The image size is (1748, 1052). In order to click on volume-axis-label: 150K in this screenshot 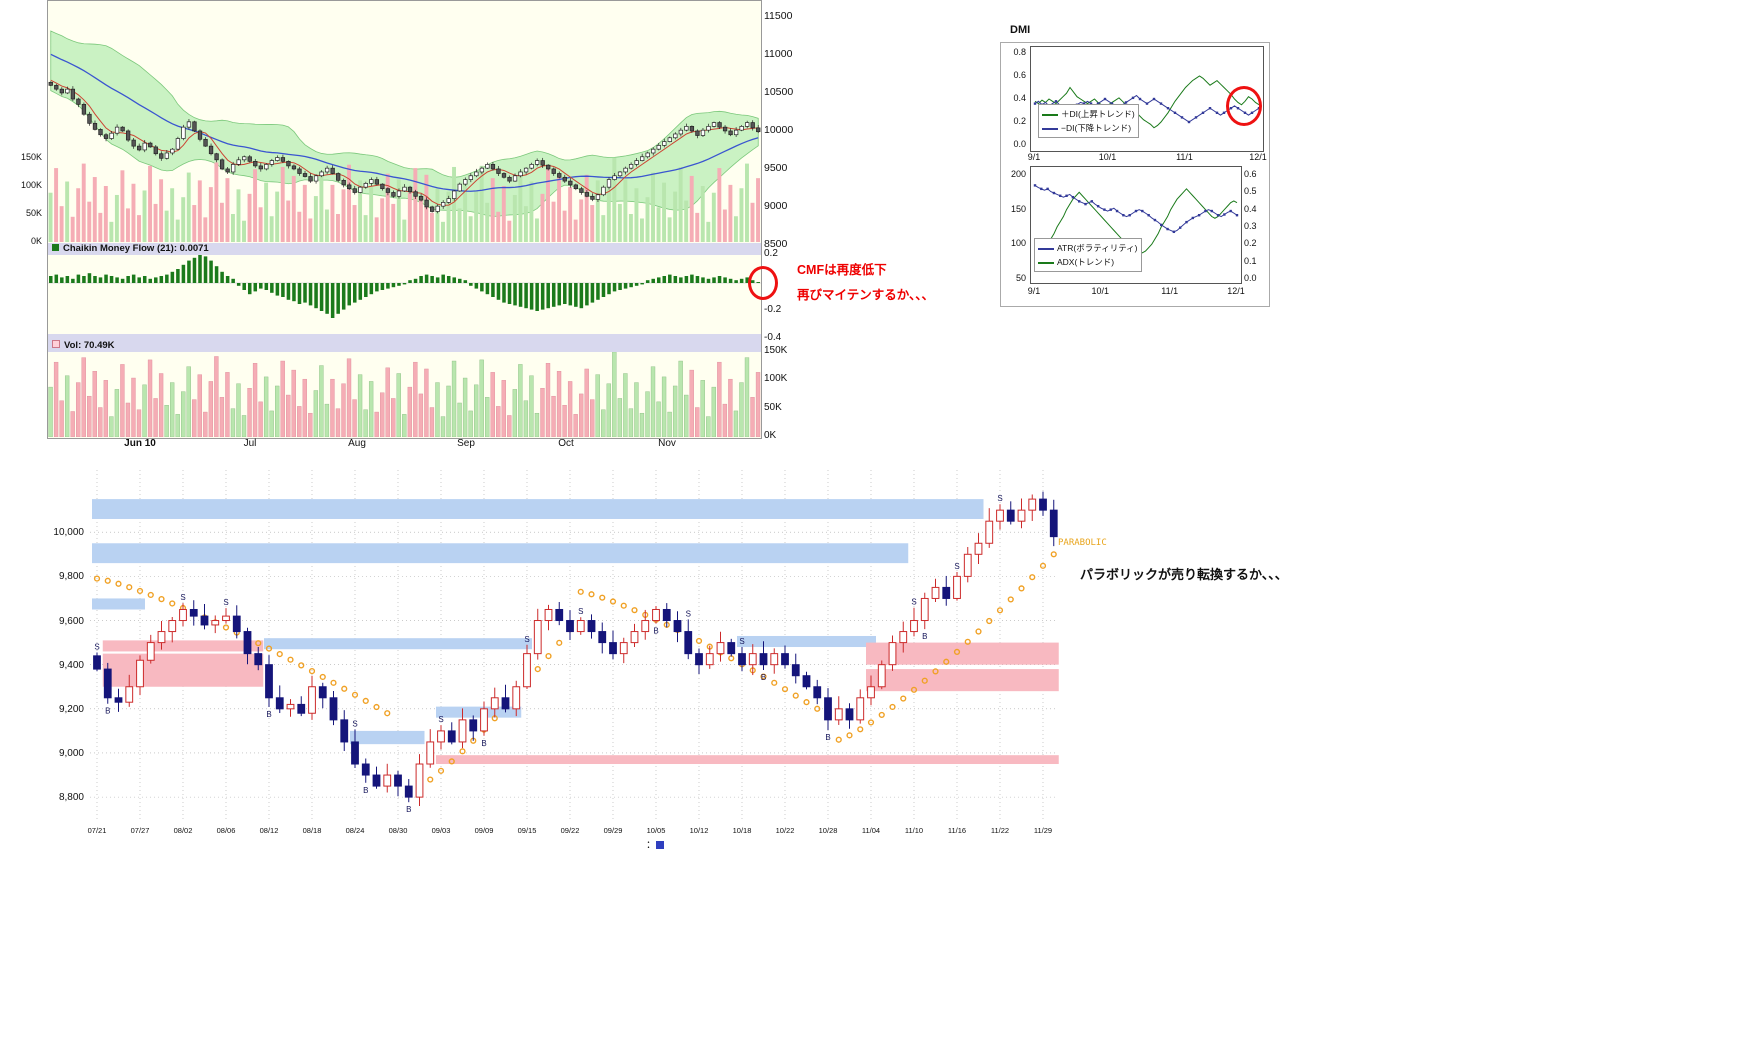, I will do `click(776, 350)`.